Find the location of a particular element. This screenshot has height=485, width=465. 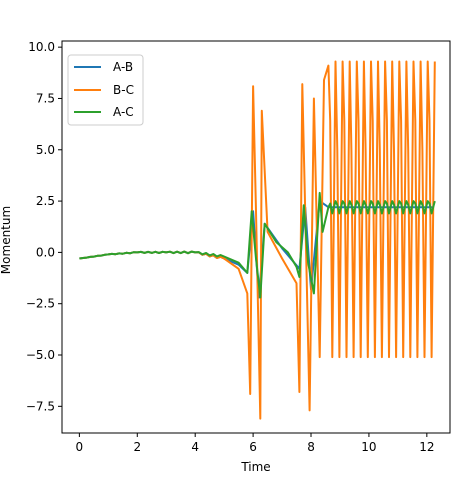

y-tick-label: 2.5 is located at coordinates (45, 201).